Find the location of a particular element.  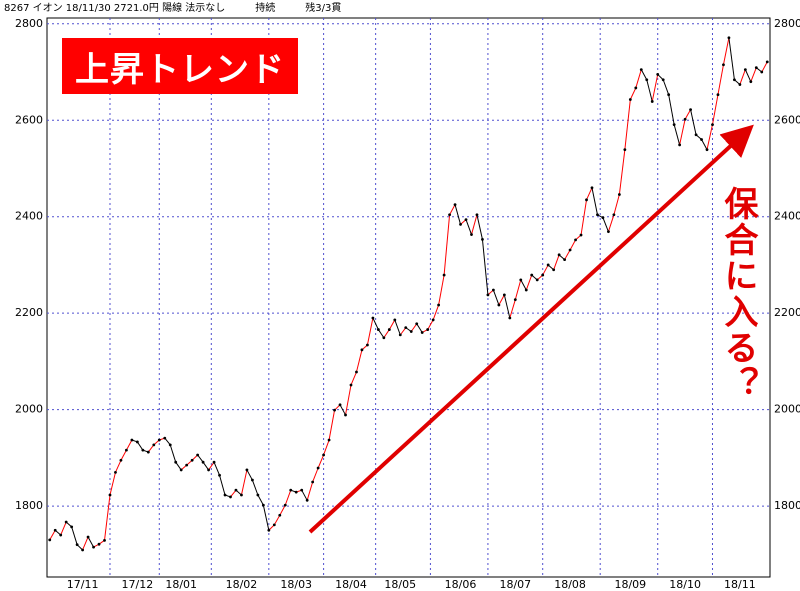

x-tick-label: 18/07 is located at coordinates (515, 584).